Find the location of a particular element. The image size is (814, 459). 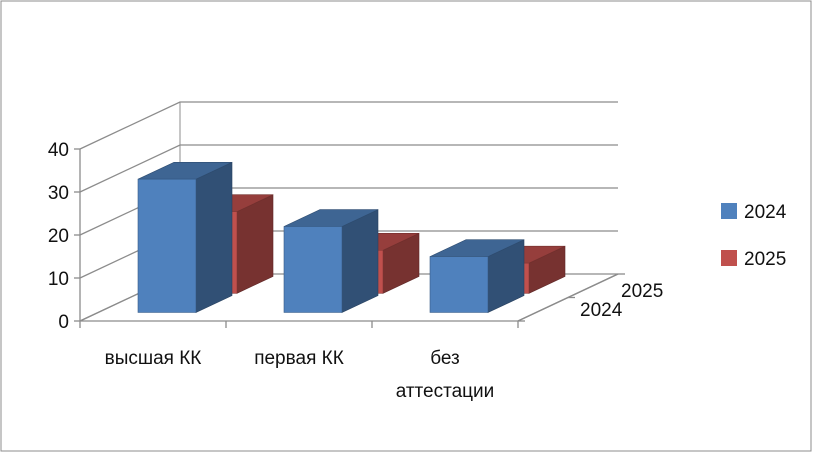

y-tick-label: 0 is located at coordinates (63, 322).